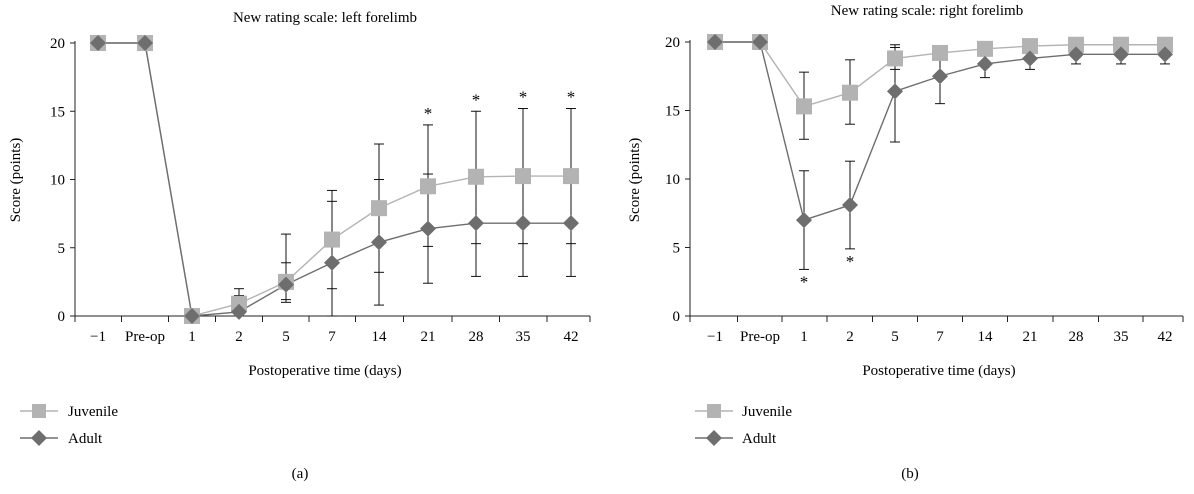 This screenshot has width=1194, height=494. Describe the element at coordinates (672, 180) in the screenshot. I see `chart-b-ytick-label: 10` at that location.